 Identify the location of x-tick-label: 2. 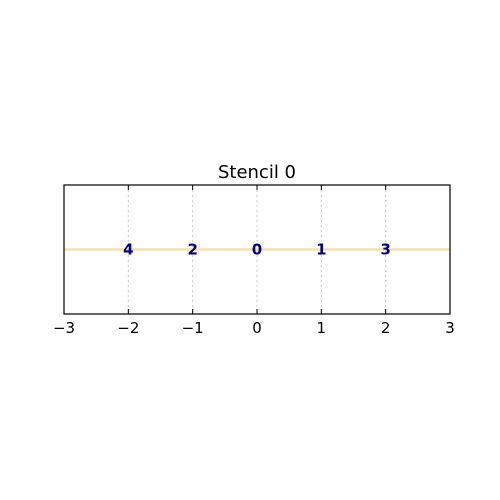
(386, 328).